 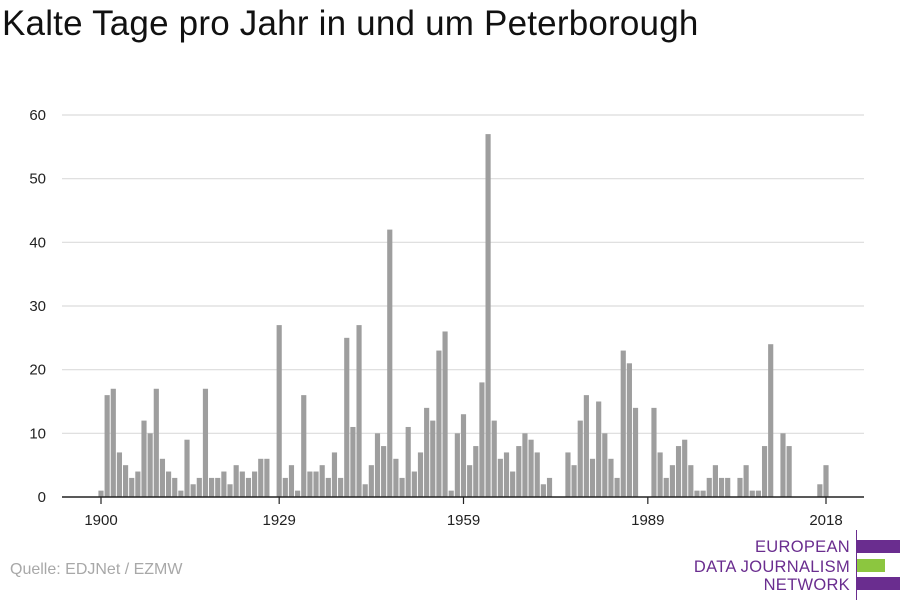 I want to click on x-tick-label: 1989, so click(x=647, y=520).